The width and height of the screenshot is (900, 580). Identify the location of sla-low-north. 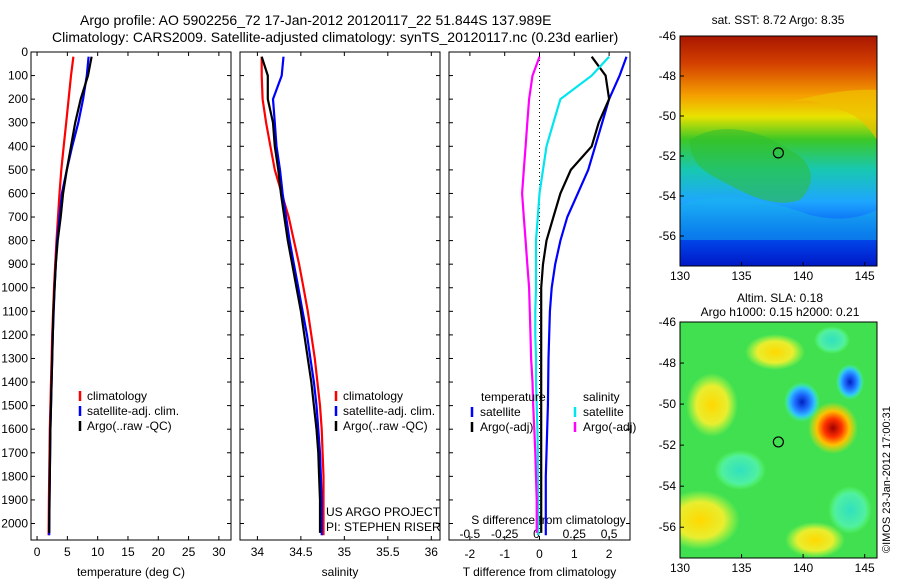
(832, 340).